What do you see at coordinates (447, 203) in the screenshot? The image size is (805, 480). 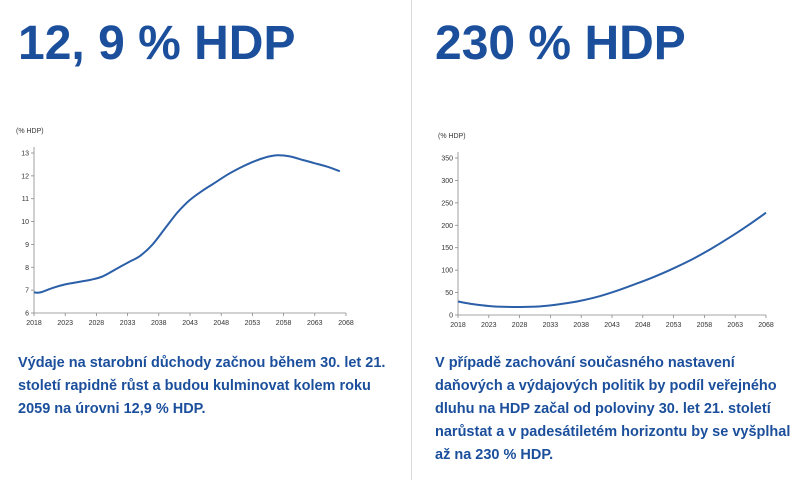 I see `y-tick-label: 250` at bounding box center [447, 203].